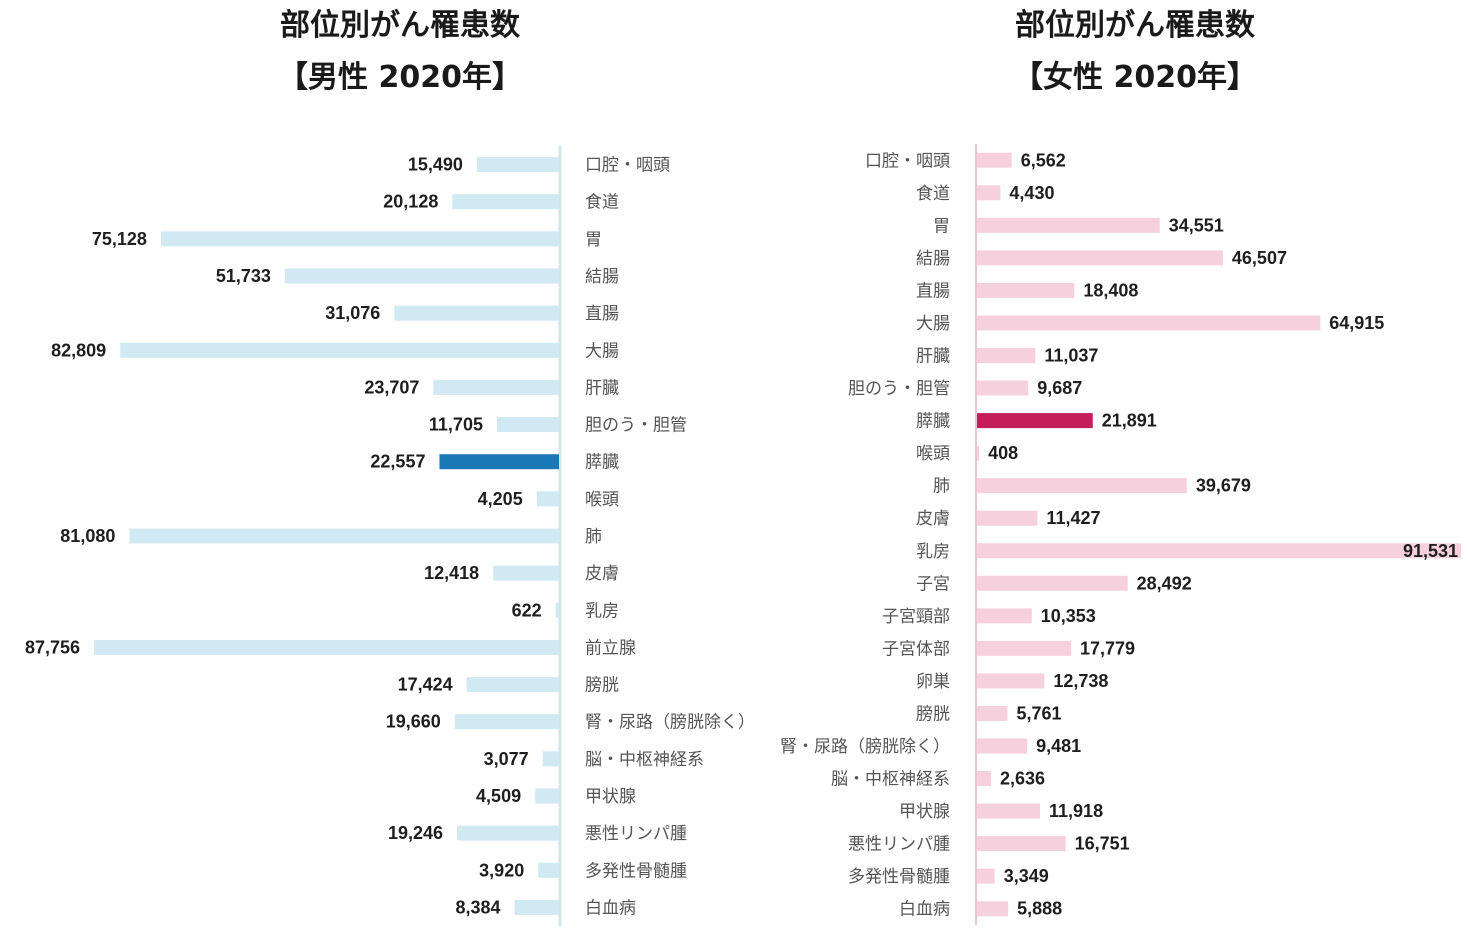 The width and height of the screenshot is (1468, 929). Describe the element at coordinates (602, 574) in the screenshot. I see `male-category-label: 皮膚` at that location.